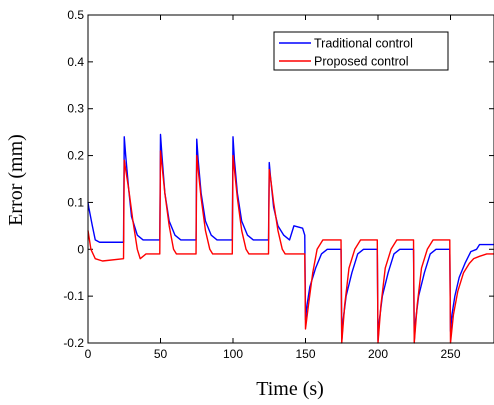  Describe the element at coordinates (88, 354) in the screenshot. I see `x-tick-label: 0` at that location.